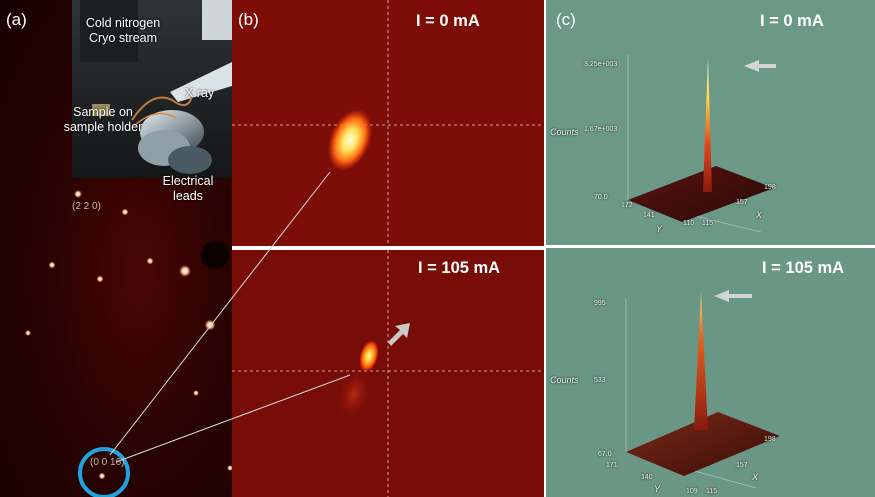 Image resolution: width=875 pixels, height=497 pixels. What do you see at coordinates (86, 206) in the screenshot?
I see `reflection-220-label: (2 2 0)` at bounding box center [86, 206].